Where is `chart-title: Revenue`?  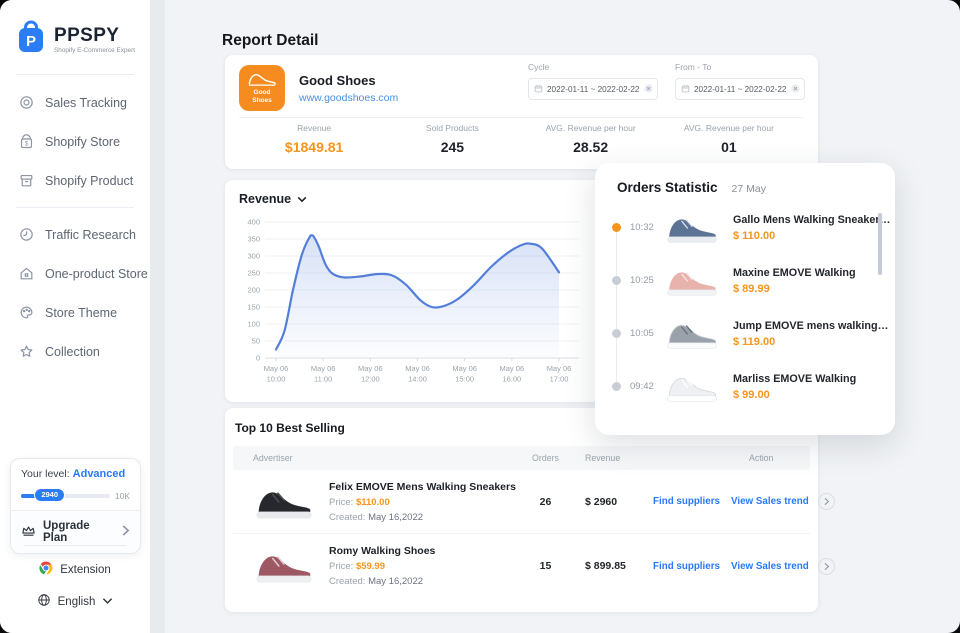
chart-title: Revenue is located at coordinates (265, 199).